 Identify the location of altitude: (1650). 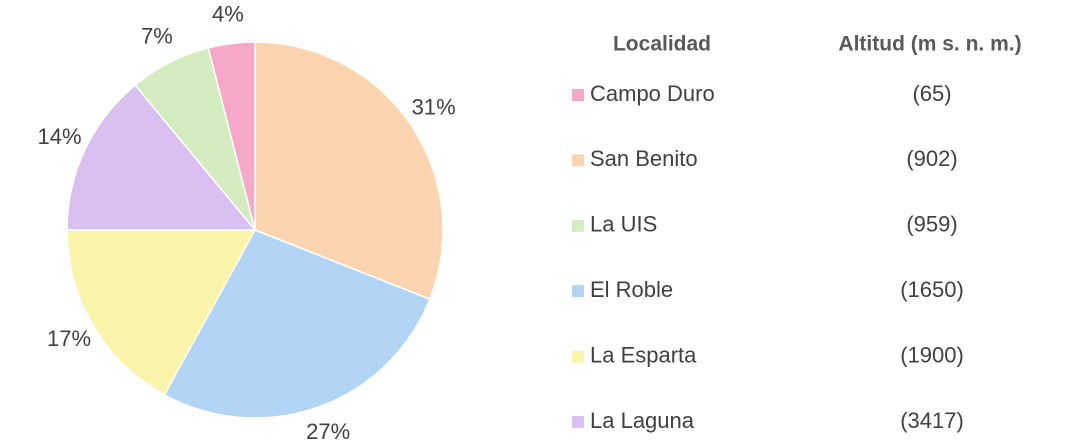
(932, 289).